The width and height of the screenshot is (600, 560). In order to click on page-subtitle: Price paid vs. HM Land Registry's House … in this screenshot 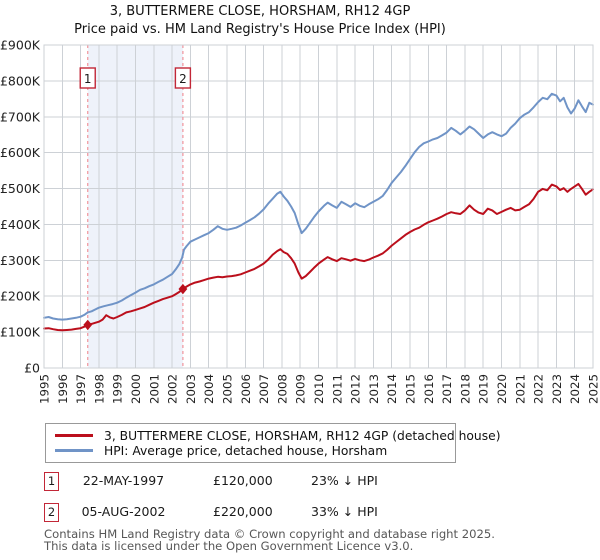, I will do `click(260, 29)`.